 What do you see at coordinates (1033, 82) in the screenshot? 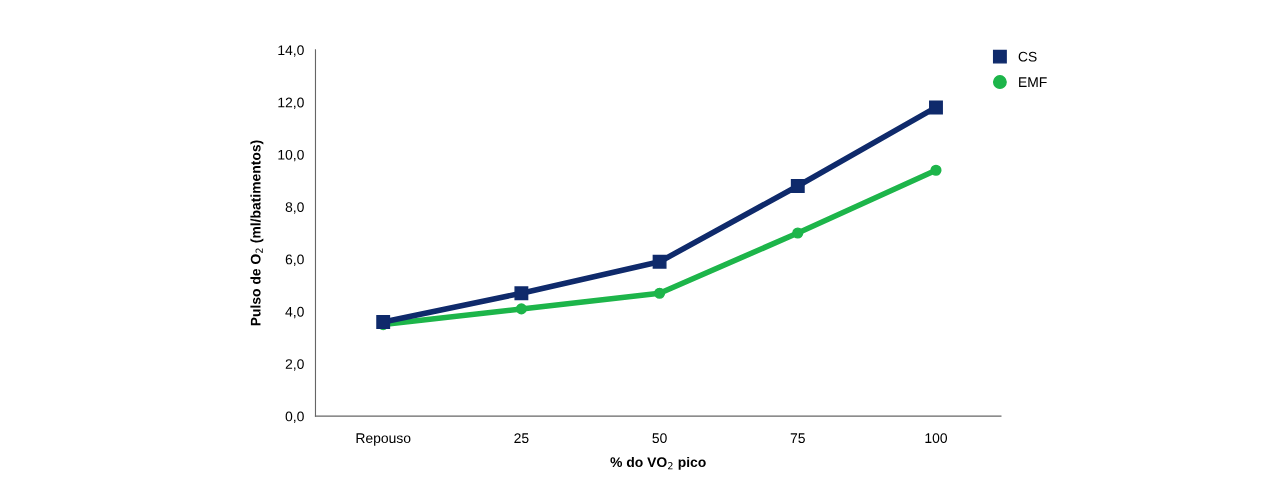
I see `legend-label: EMF` at bounding box center [1033, 82].